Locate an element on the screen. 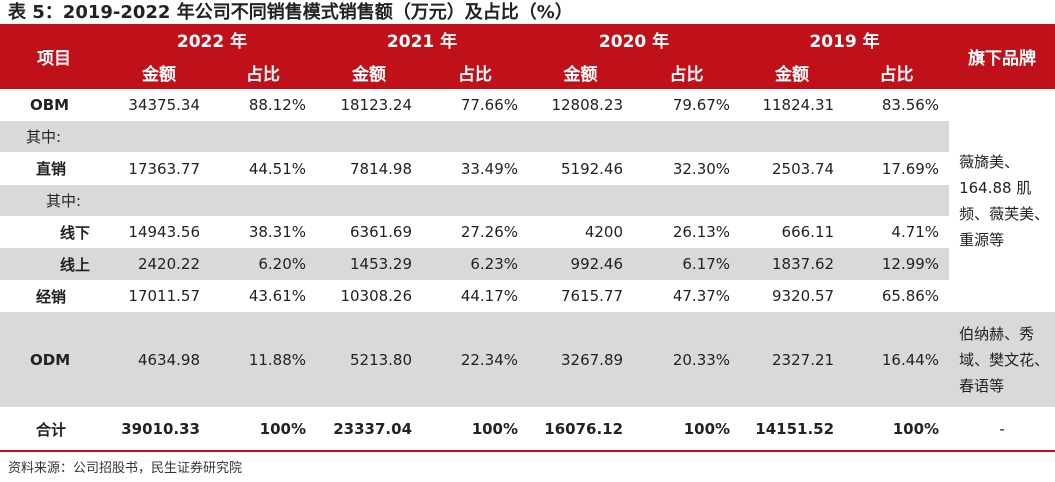 Image resolution: width=1055 pixels, height=482 pixels. cell-amount-2020: 12808.23 is located at coordinates (587, 105).